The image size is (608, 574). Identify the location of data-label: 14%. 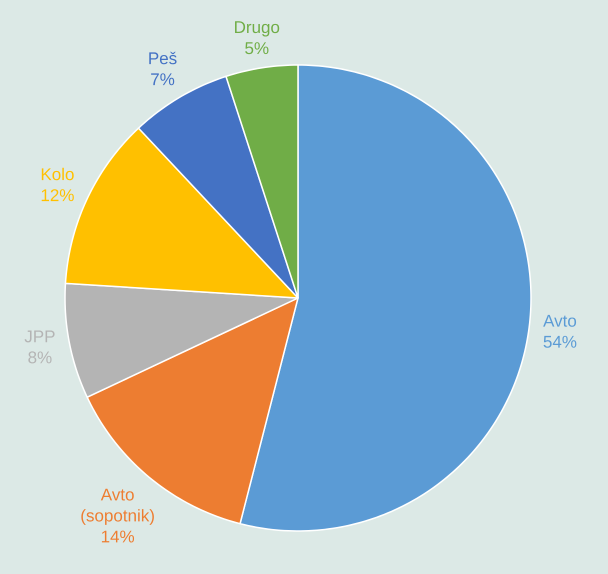
(118, 536).